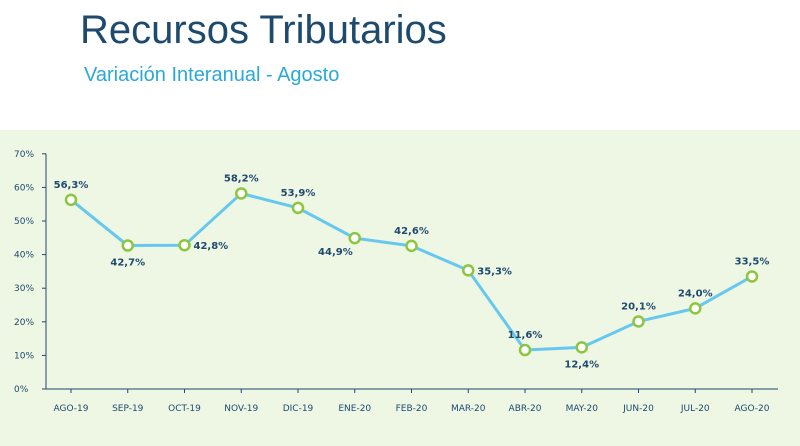 The width and height of the screenshot is (800, 446). What do you see at coordinates (128, 409) in the screenshot?
I see `x-tick-label: SEP-19` at bounding box center [128, 409].